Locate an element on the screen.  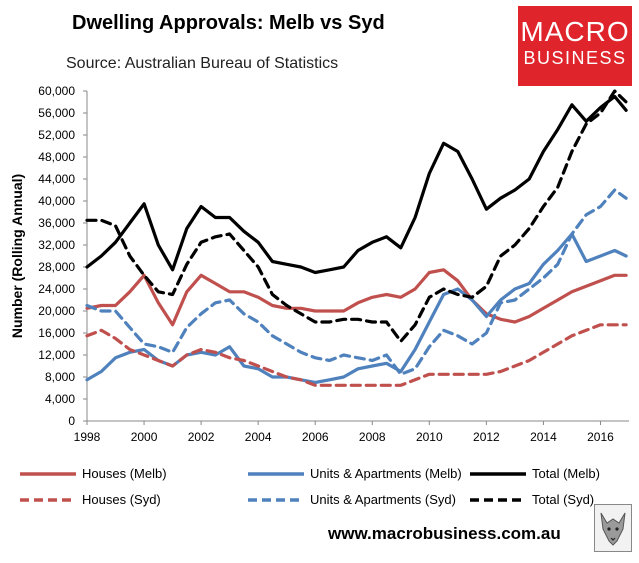
site-url: www.macrobusiness.com.au is located at coordinates (444, 533).